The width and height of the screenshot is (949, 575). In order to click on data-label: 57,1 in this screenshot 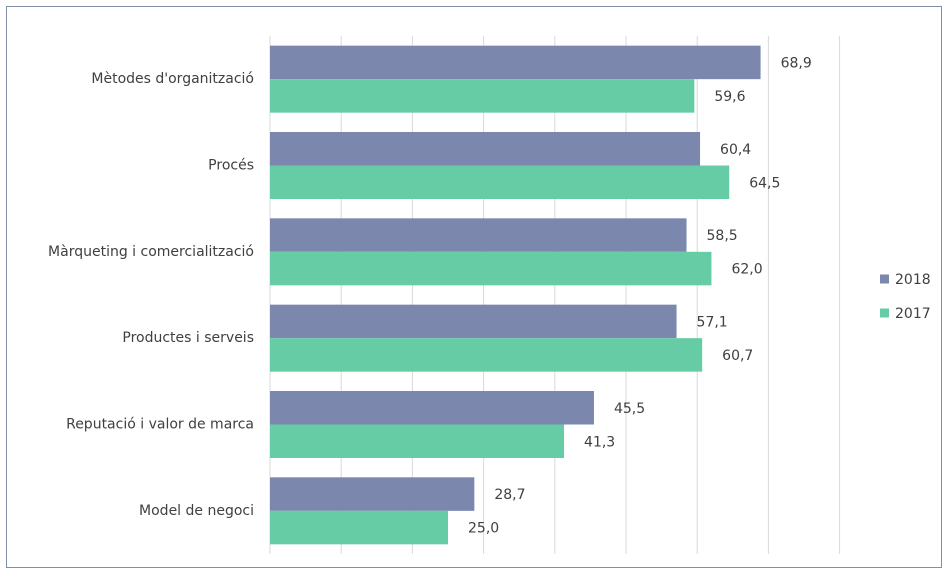, I will do `click(712, 322)`.